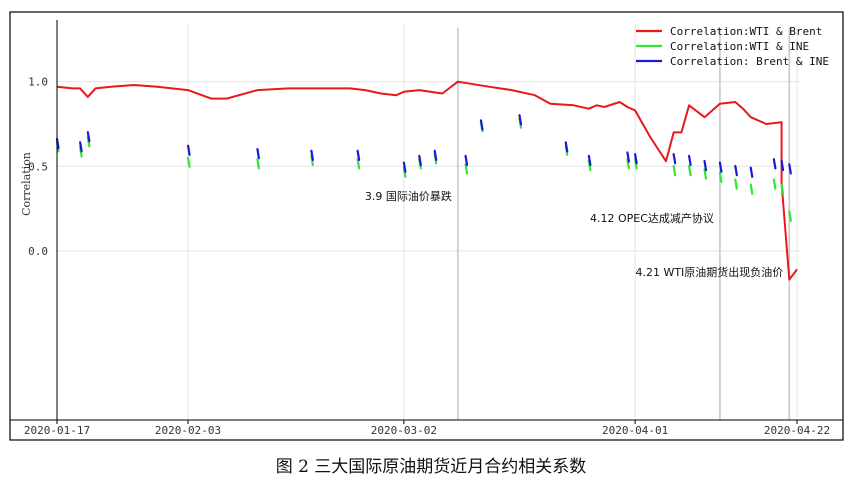 The height and width of the screenshot is (488, 862). Describe the element at coordinates (38, 82) in the screenshot. I see `y-tick-label: 1.0` at that location.